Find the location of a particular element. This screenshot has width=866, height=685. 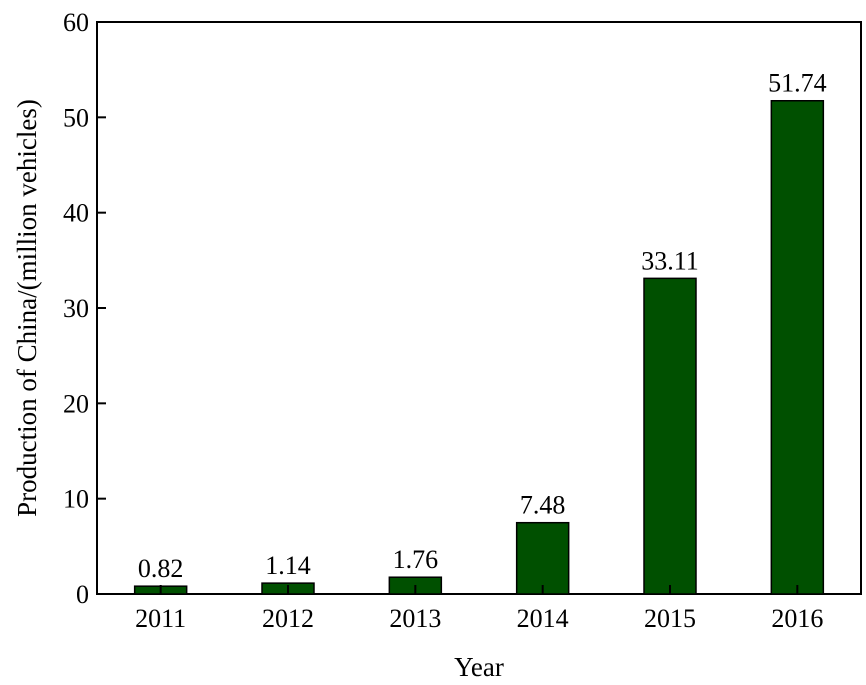

data-label-2015: 33.11 is located at coordinates (670, 260).